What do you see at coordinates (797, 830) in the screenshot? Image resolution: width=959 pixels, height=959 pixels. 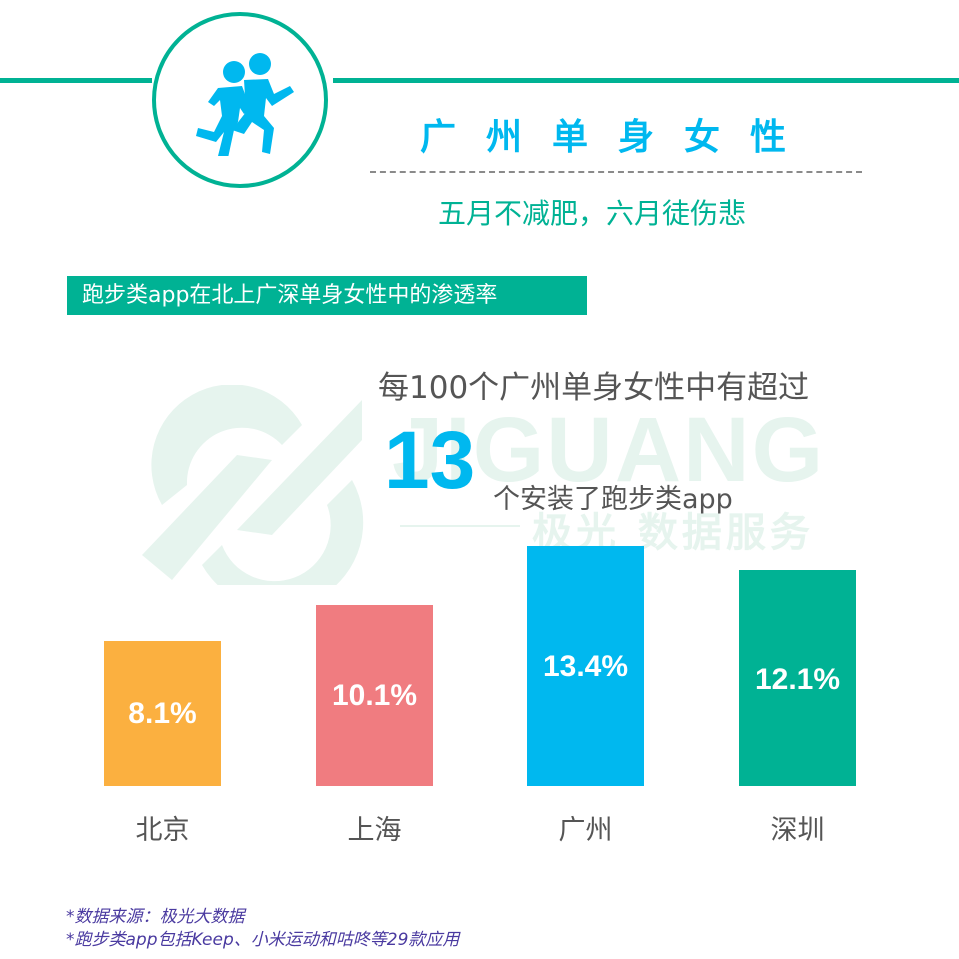 I see `category-label: 深圳` at bounding box center [797, 830].